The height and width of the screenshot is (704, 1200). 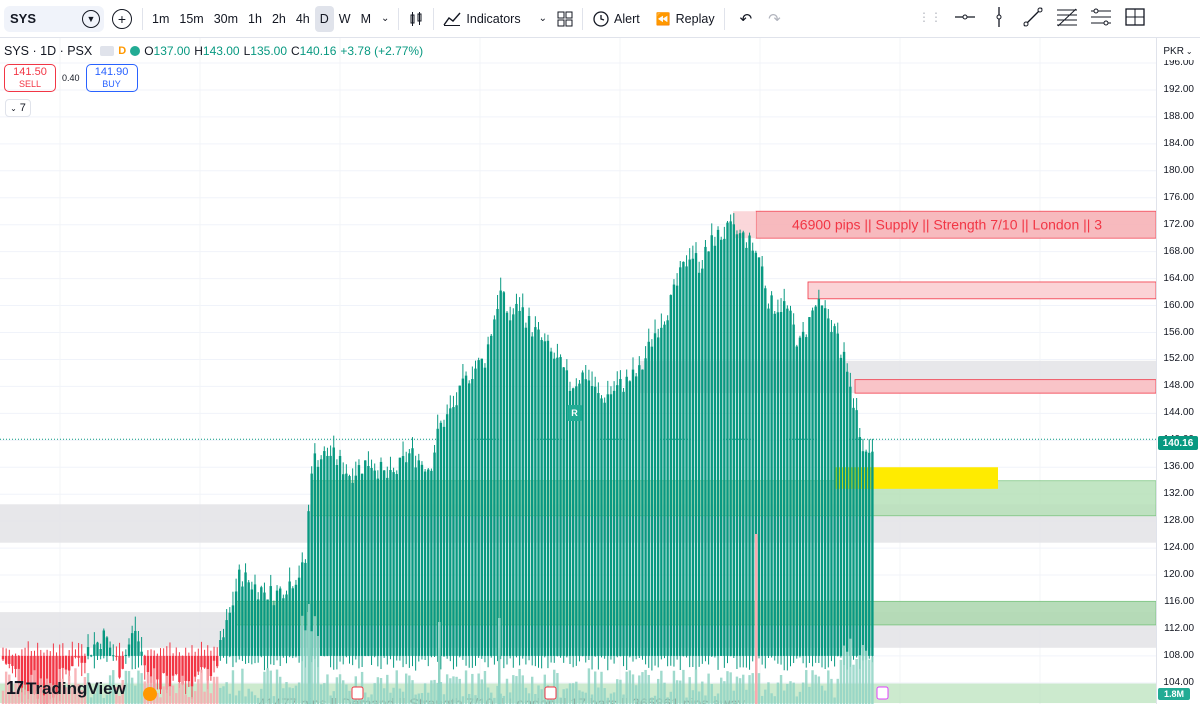 What do you see at coordinates (366, 18) in the screenshot?
I see `interval-m: M` at bounding box center [366, 18].